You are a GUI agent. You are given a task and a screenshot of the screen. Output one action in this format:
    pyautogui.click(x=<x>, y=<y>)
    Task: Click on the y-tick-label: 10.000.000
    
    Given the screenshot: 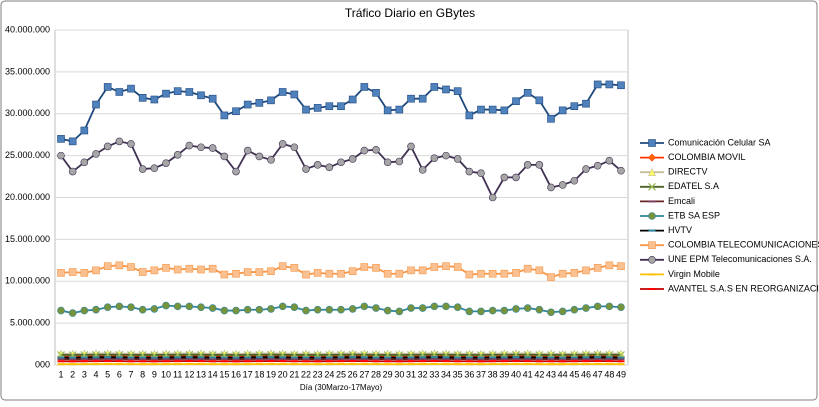 What is the action you would take?
    pyautogui.click(x=27, y=281)
    